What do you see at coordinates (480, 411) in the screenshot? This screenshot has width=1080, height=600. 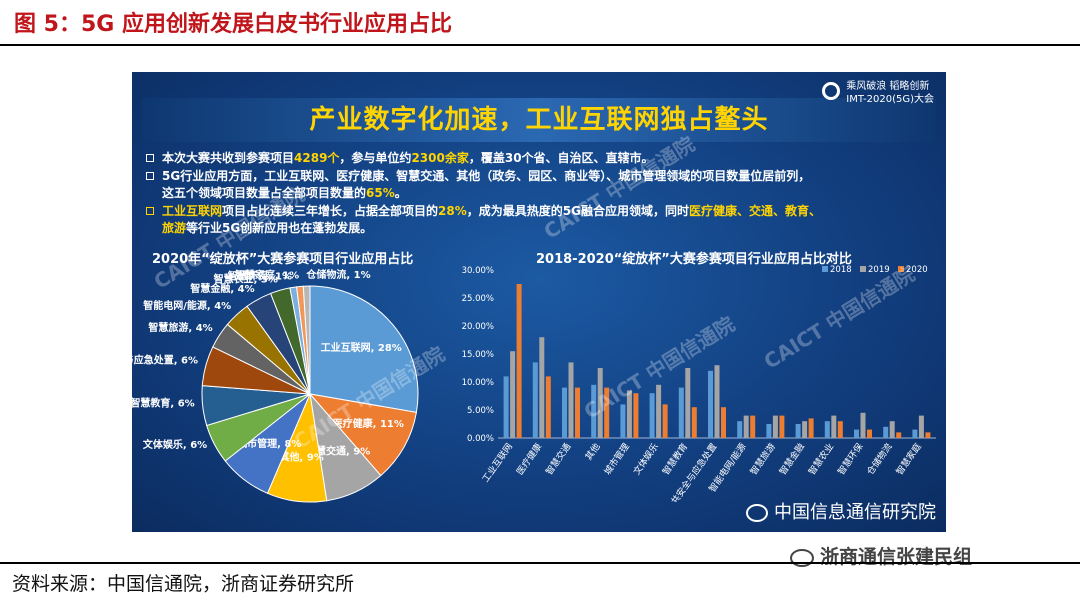 I see `y-tick-label: 5.00%` at bounding box center [480, 411].